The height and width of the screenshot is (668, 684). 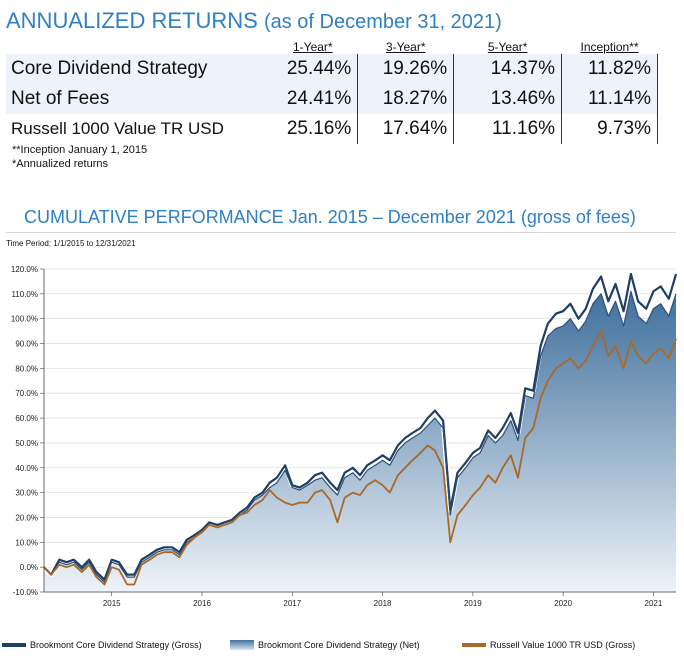 I want to click on x-tick-label: 2018, so click(x=383, y=603).